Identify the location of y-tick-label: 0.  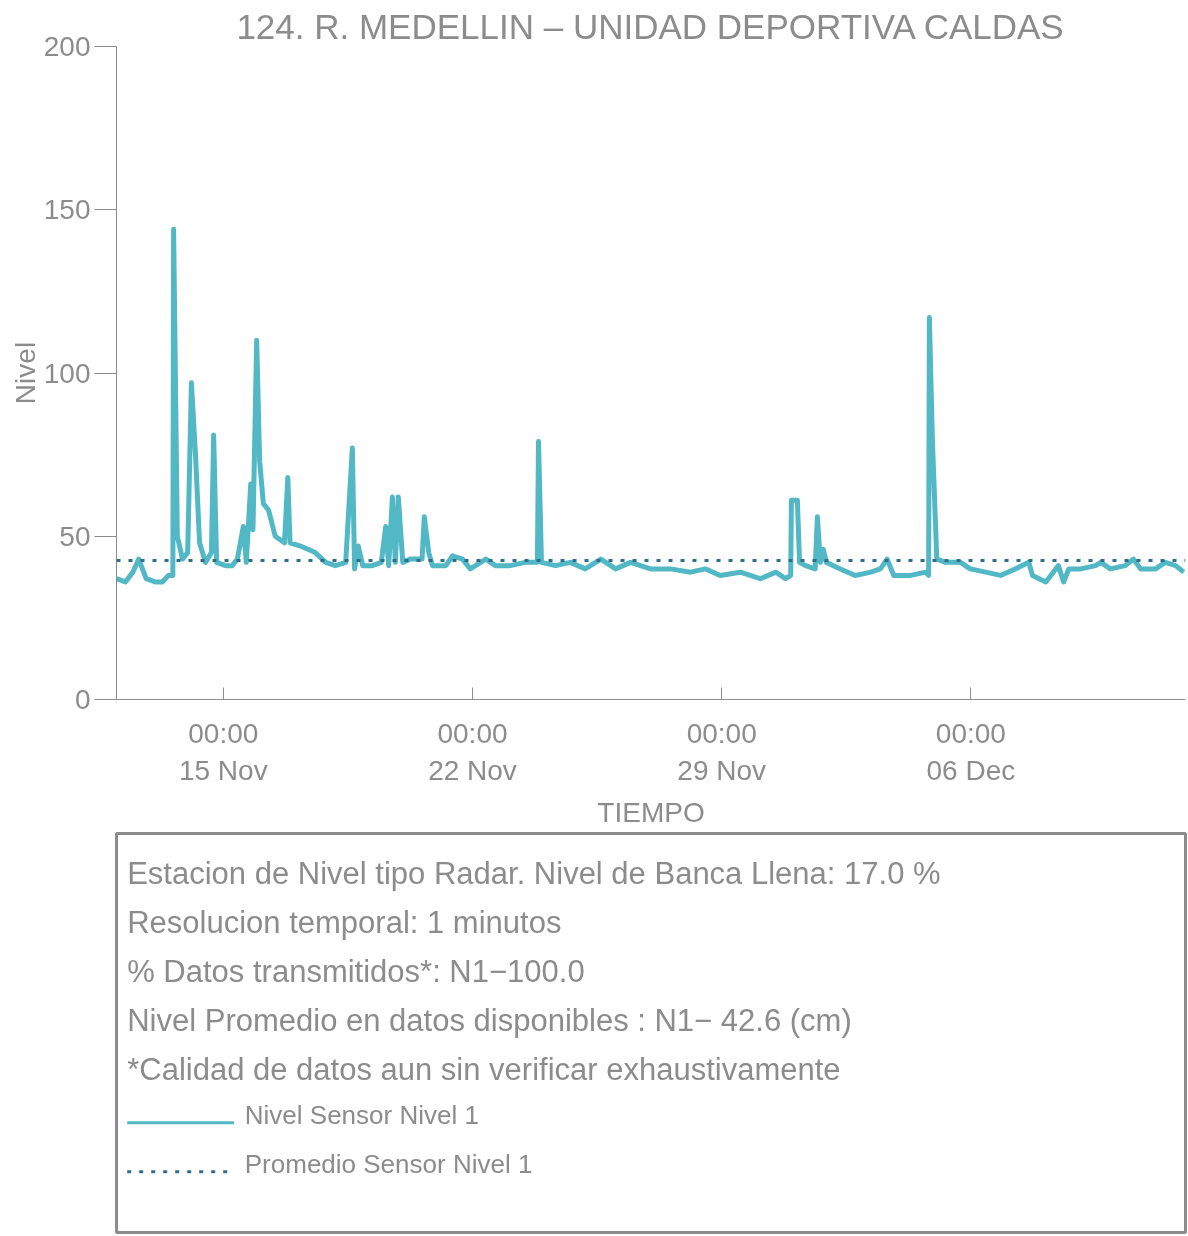
(82, 699).